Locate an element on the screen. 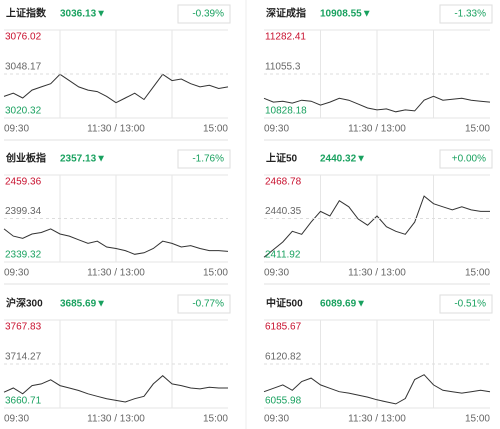 The height and width of the screenshot is (429, 500). change-pct: -1.76% is located at coordinates (208, 159).